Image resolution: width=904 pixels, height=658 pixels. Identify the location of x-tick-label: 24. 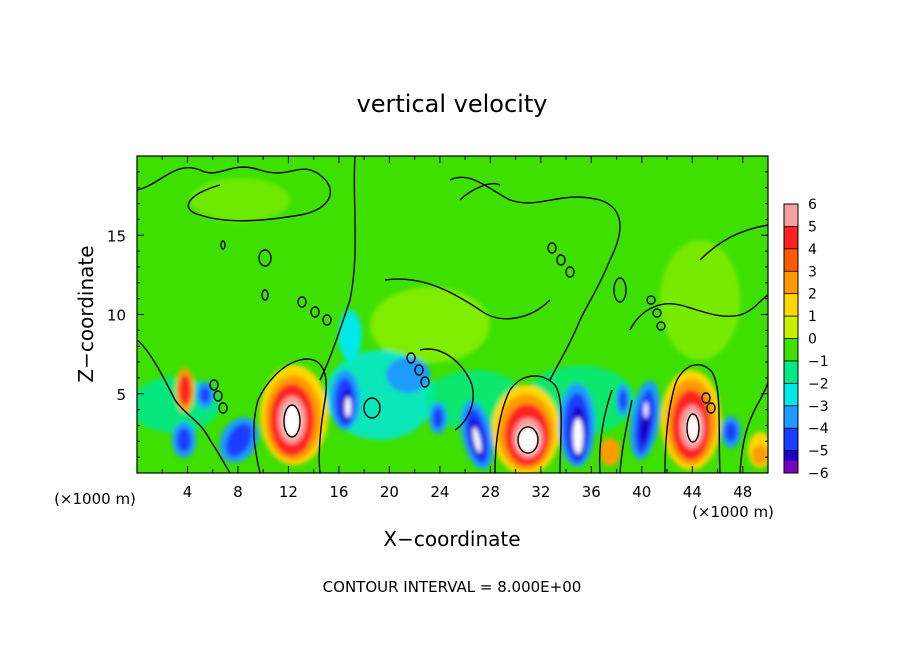
(439, 492).